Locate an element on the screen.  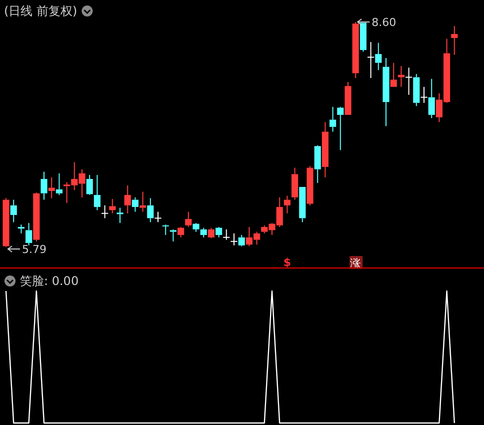
chart-title: (日线 前复权) is located at coordinates (41, 11).